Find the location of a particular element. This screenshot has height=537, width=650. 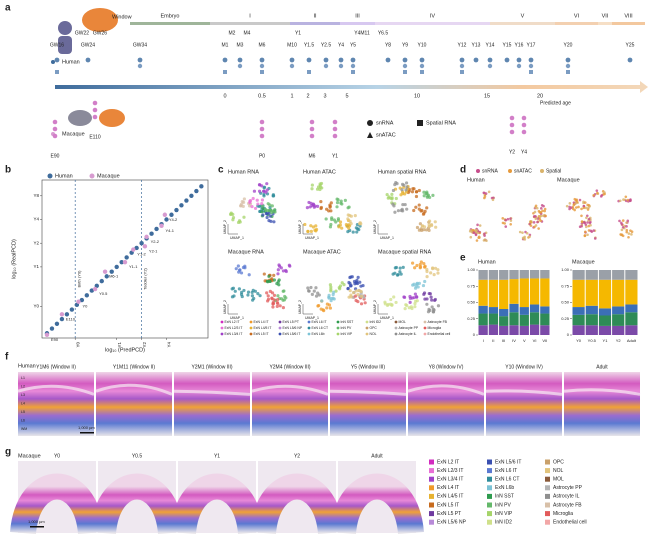

panel-label: d is located at coordinates (463, 170).